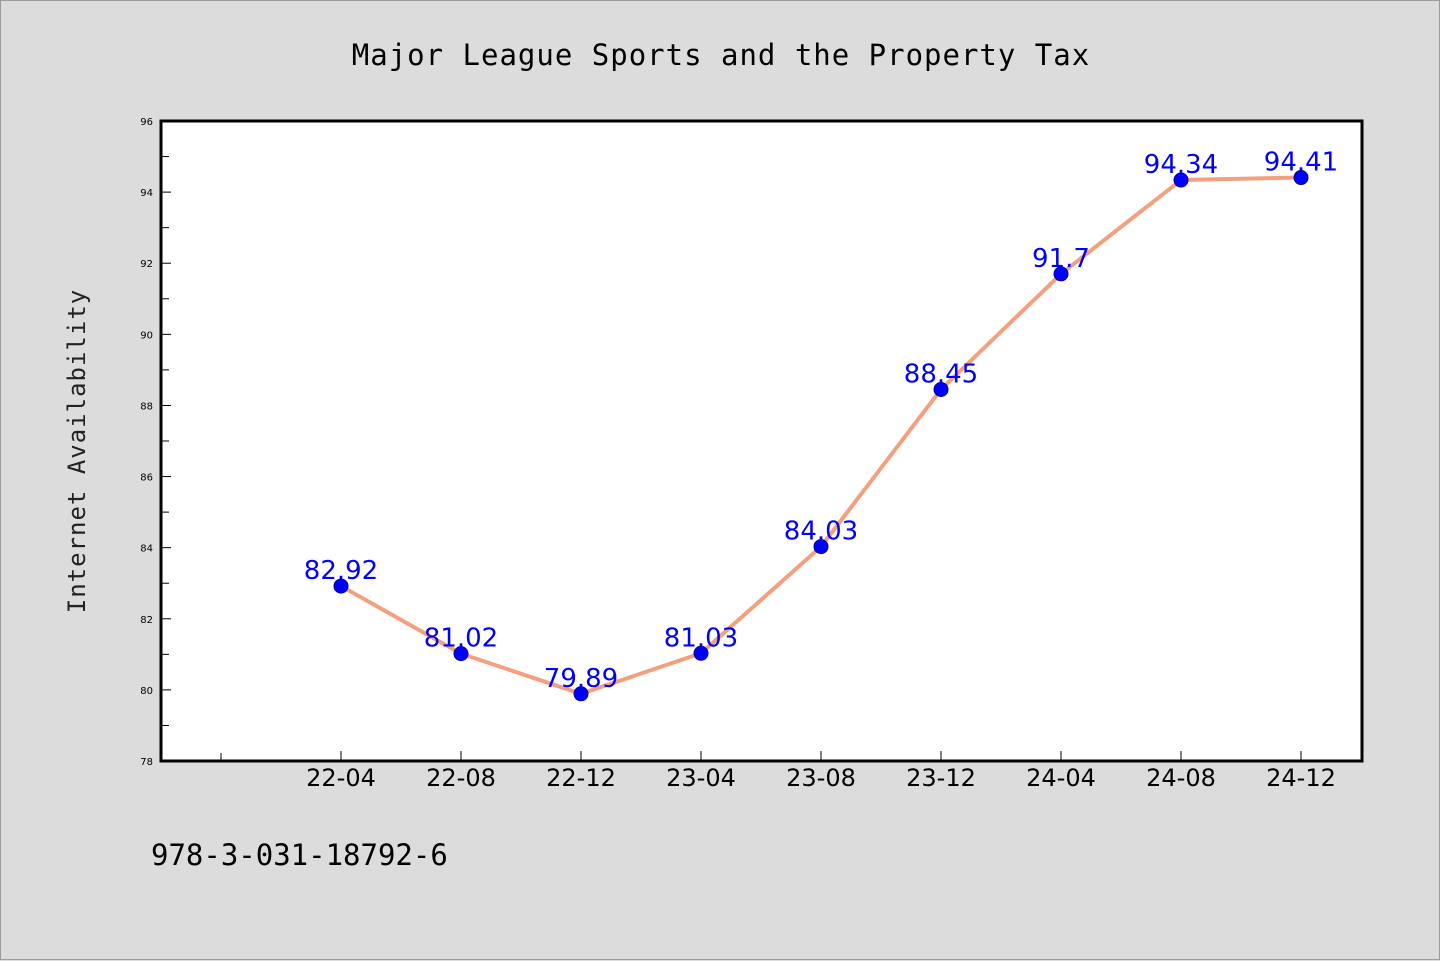 Image resolution: width=1440 pixels, height=961 pixels. Describe the element at coordinates (461, 639) in the screenshot. I see `data-label: 81.02` at that location.